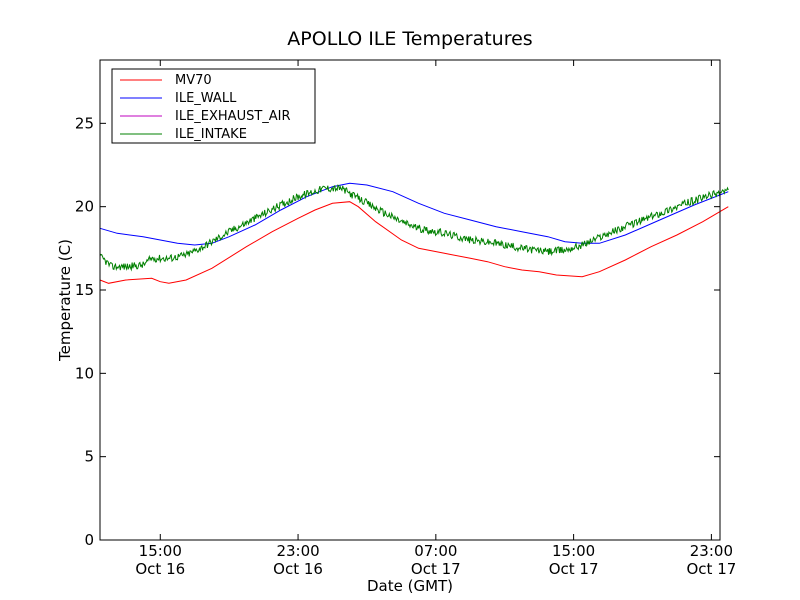 The image size is (800, 600). I want to click on legend-label: ILE_INTAKE, so click(211, 134).